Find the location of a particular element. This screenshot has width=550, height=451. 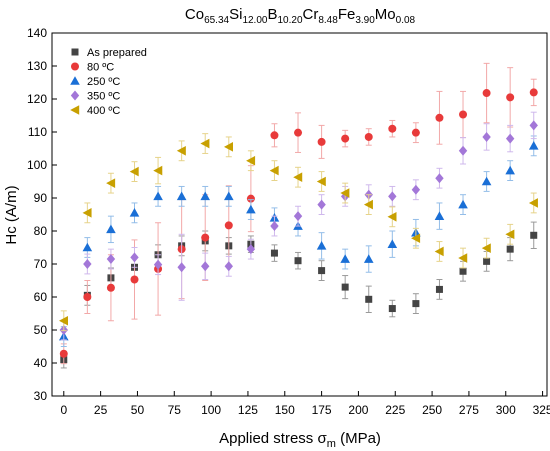

y-tick-label: 110 is located at coordinates (37, 132).